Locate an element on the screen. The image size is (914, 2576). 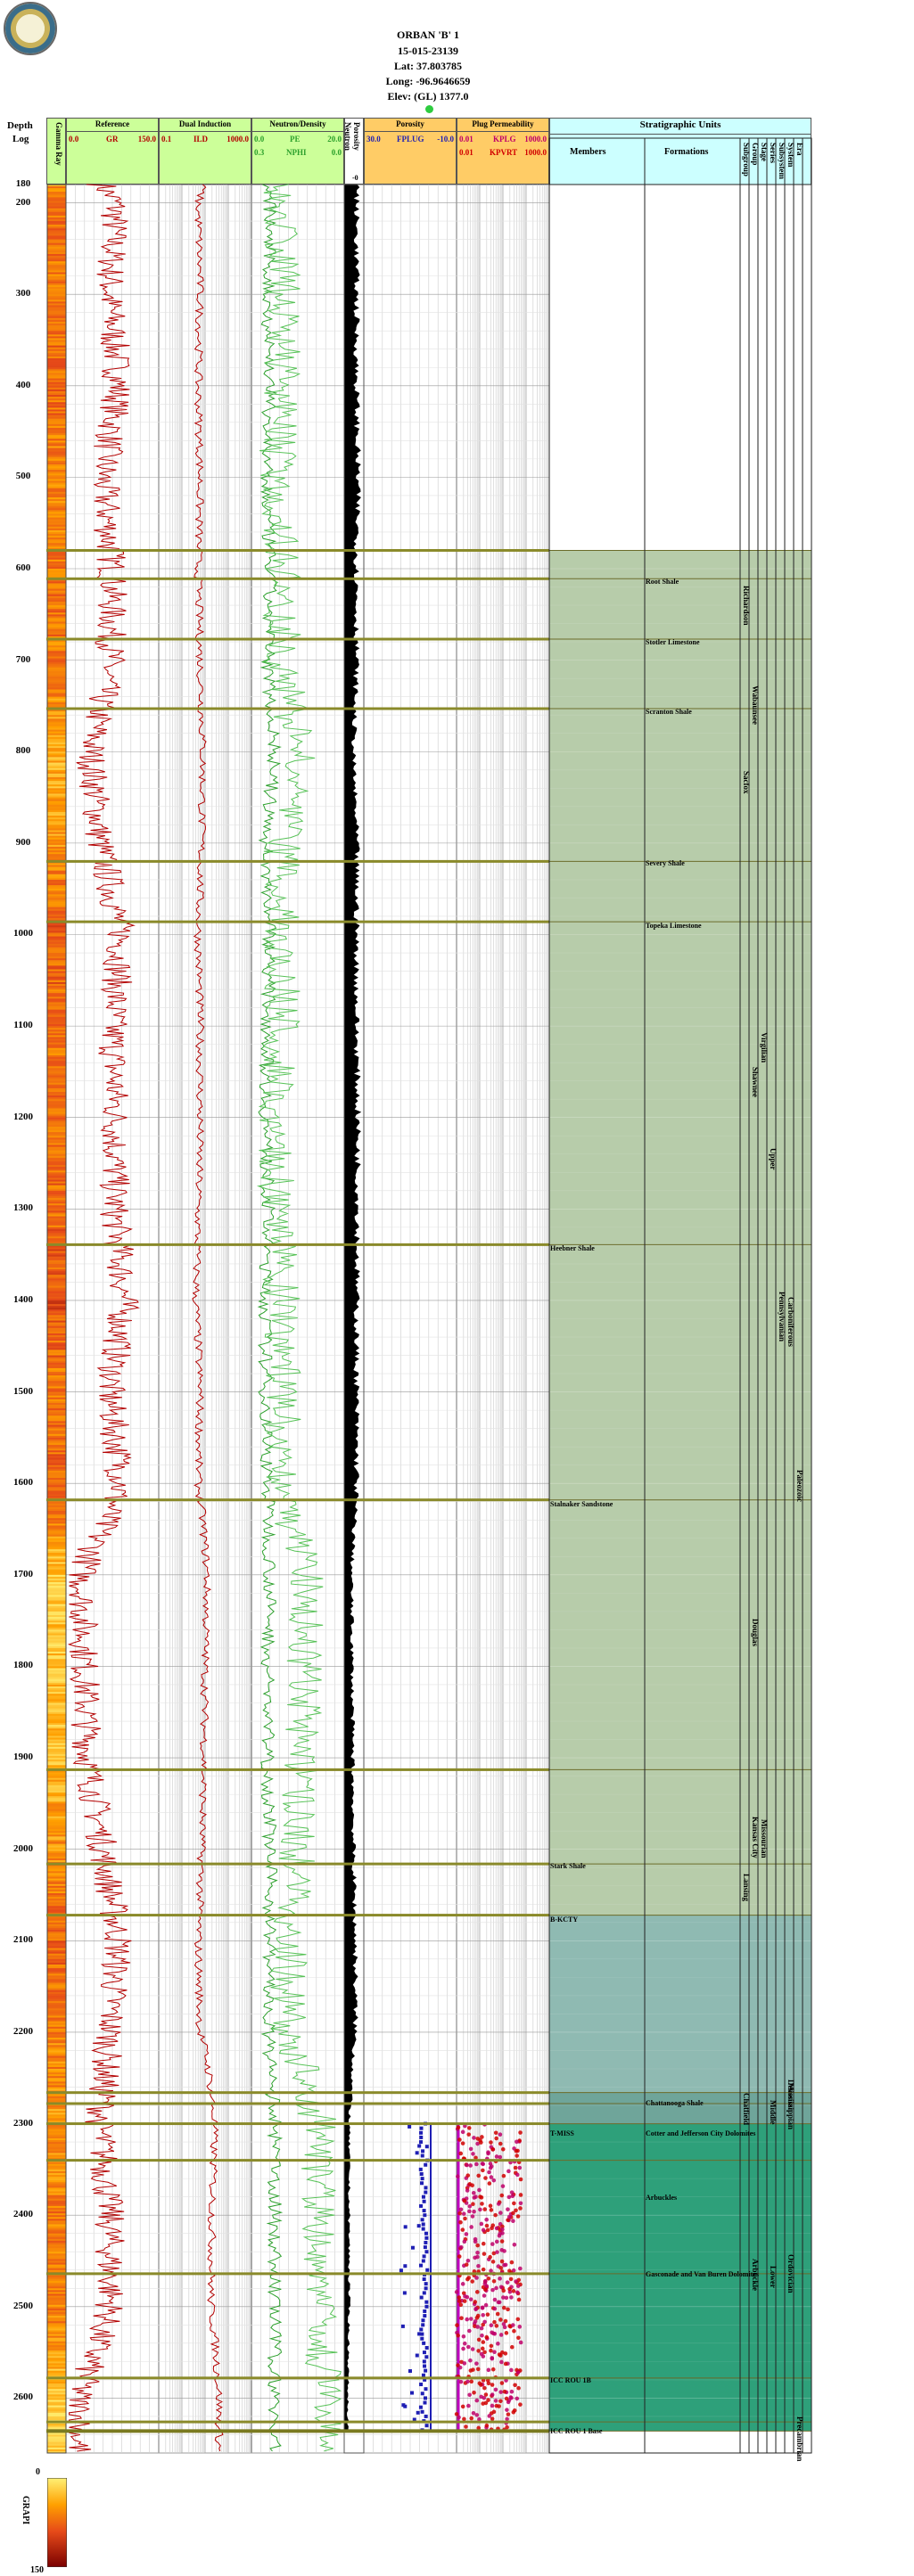
rank-header-series: Series is located at coordinates (773, 153).